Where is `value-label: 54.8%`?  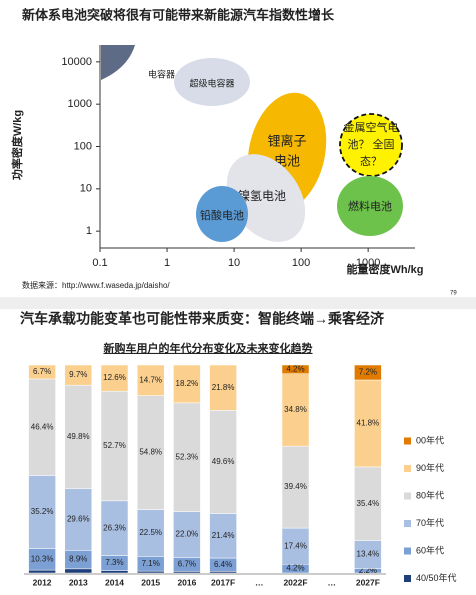
value-label: 54.8% is located at coordinates (150, 452).